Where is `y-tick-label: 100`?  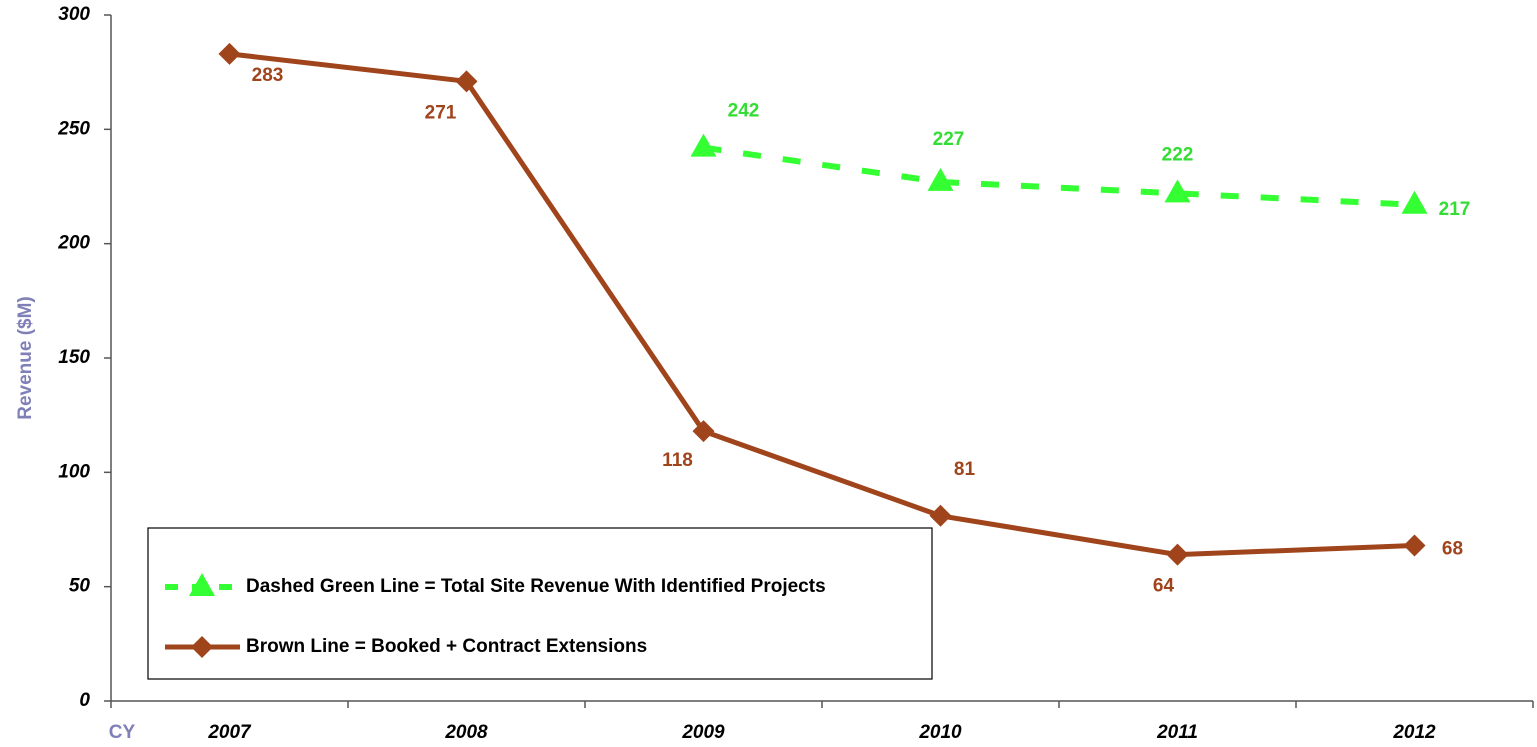 y-tick-label: 100 is located at coordinates (74, 471).